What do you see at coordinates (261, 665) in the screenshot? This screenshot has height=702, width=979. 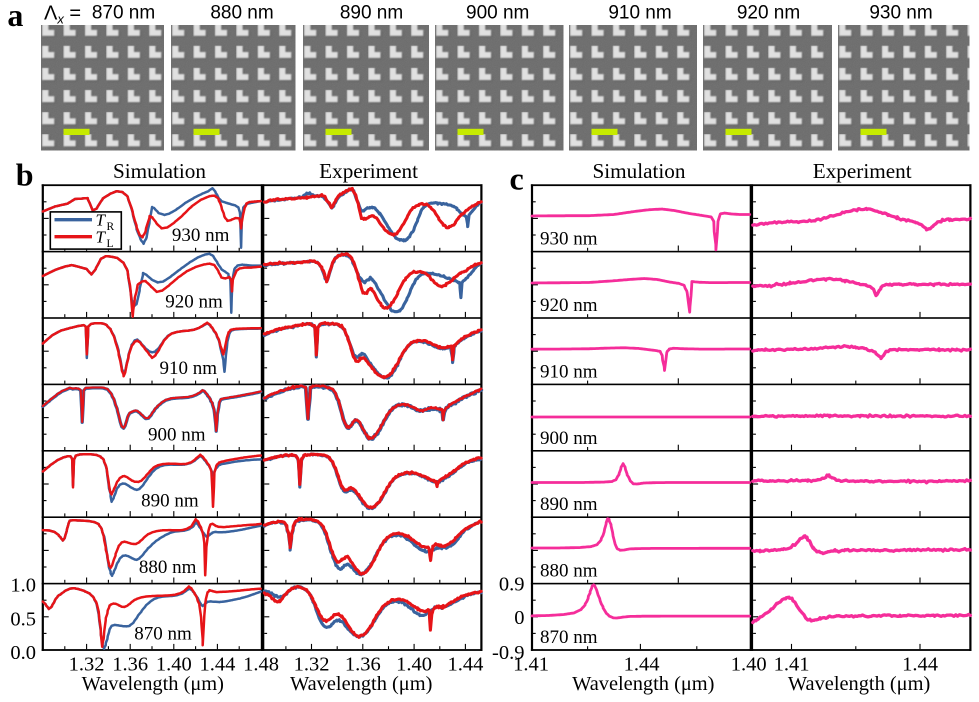 I see `svg-text: 1.48` at bounding box center [261, 665].